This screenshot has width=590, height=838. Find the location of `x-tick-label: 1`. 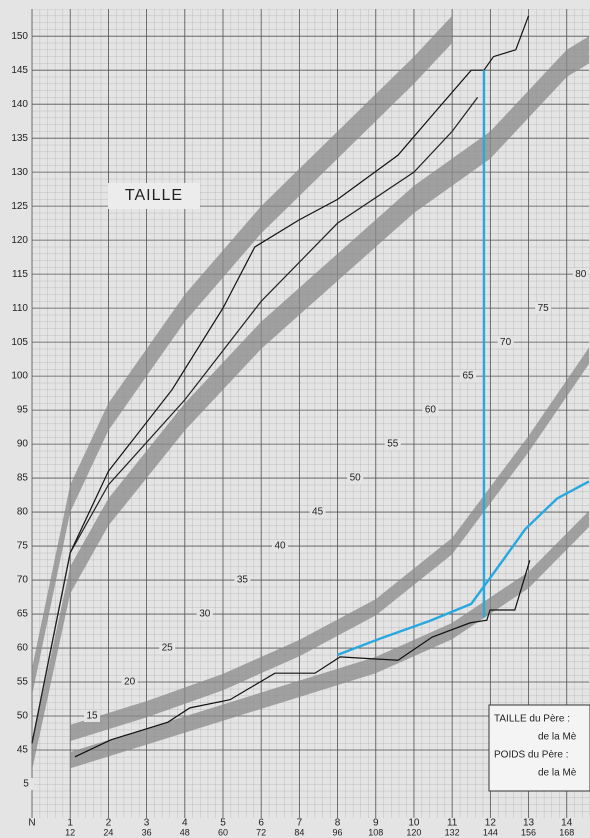

x-tick-label: 1 is located at coordinates (70, 823).